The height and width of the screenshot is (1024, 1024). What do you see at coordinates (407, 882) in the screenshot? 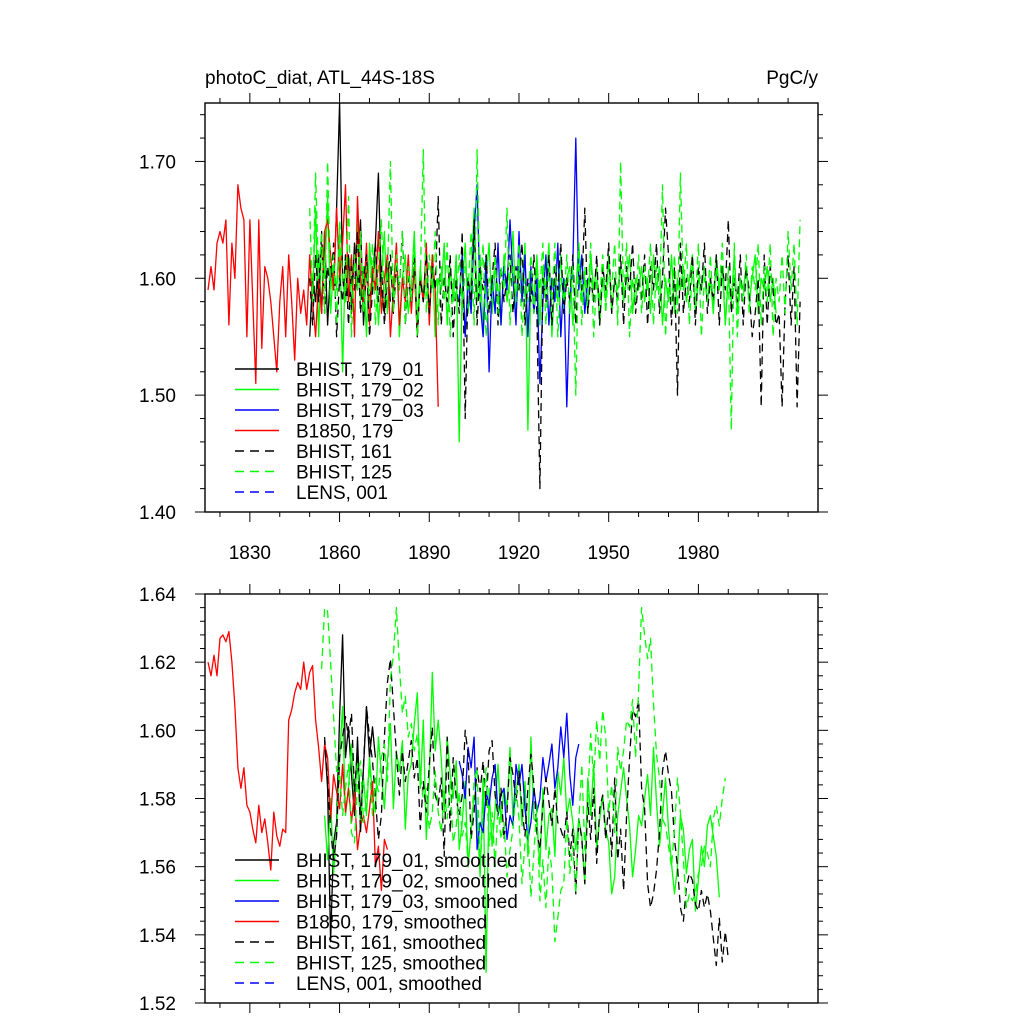
I see `legend-label: BHIST, 179_02, smoothed` at bounding box center [407, 882].